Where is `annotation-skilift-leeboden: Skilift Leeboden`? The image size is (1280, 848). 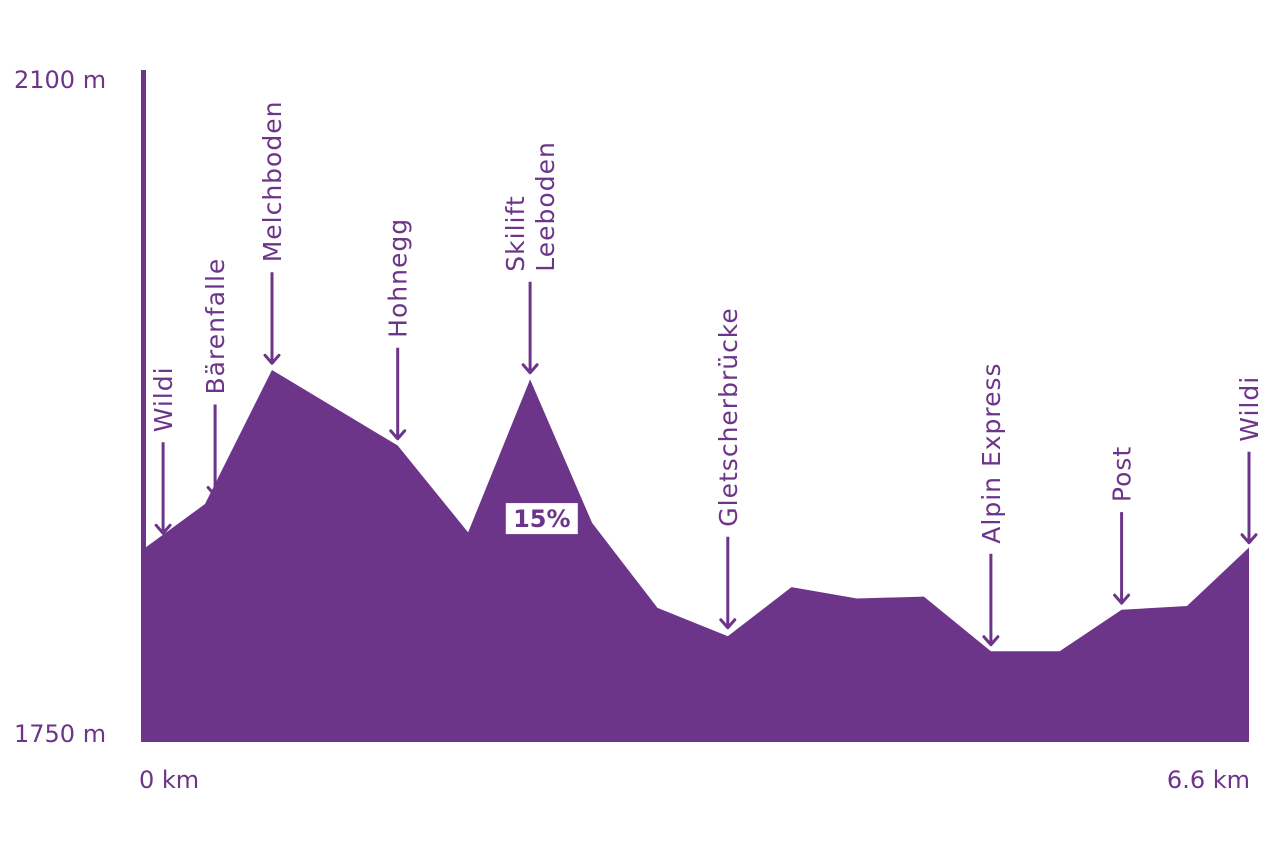 annotation-skilift-leeboden: Skilift Leeboden is located at coordinates (530, 258).